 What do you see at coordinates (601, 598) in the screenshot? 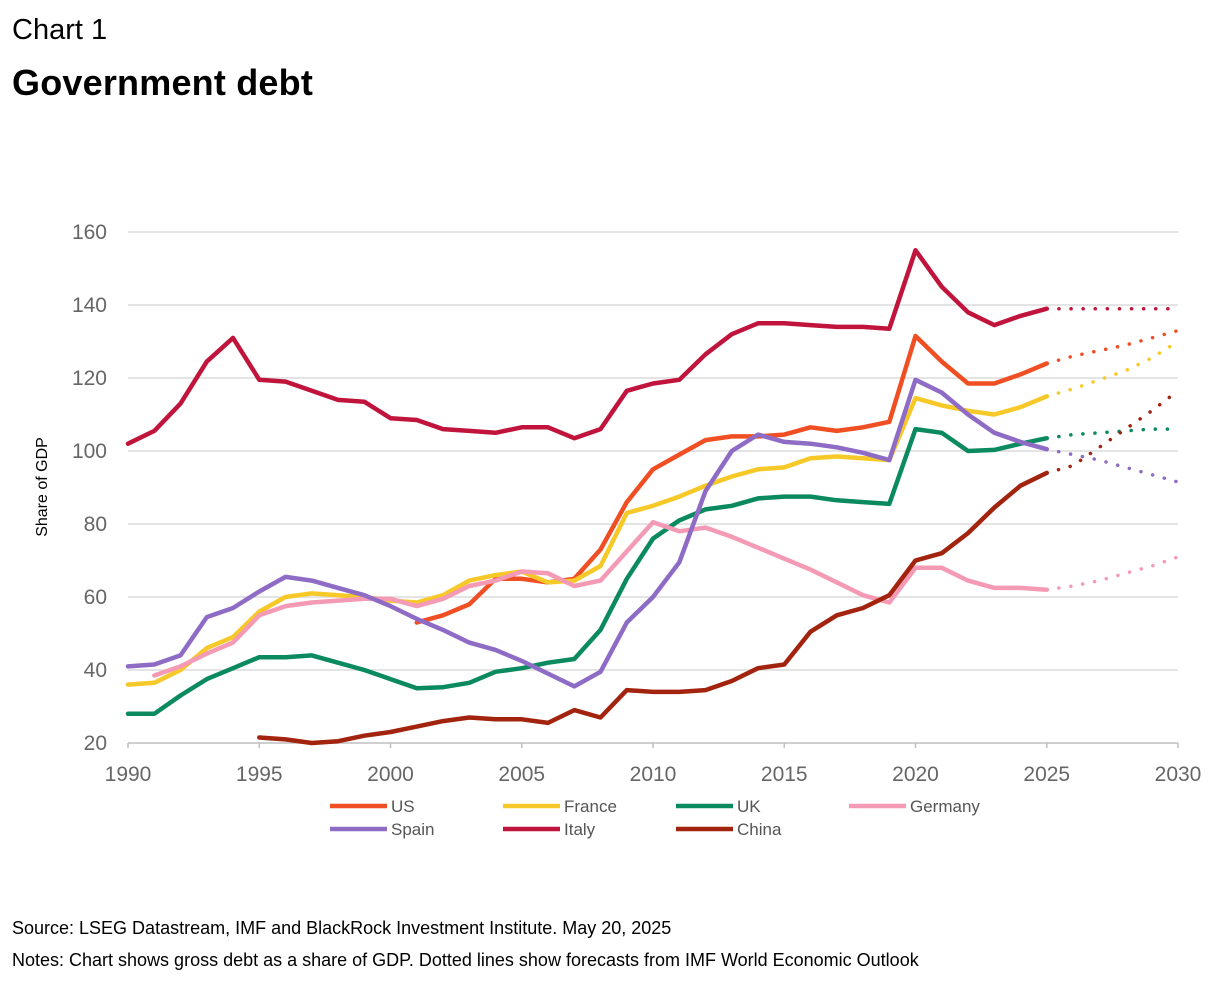
I see `series-line-germany` at bounding box center [601, 598].